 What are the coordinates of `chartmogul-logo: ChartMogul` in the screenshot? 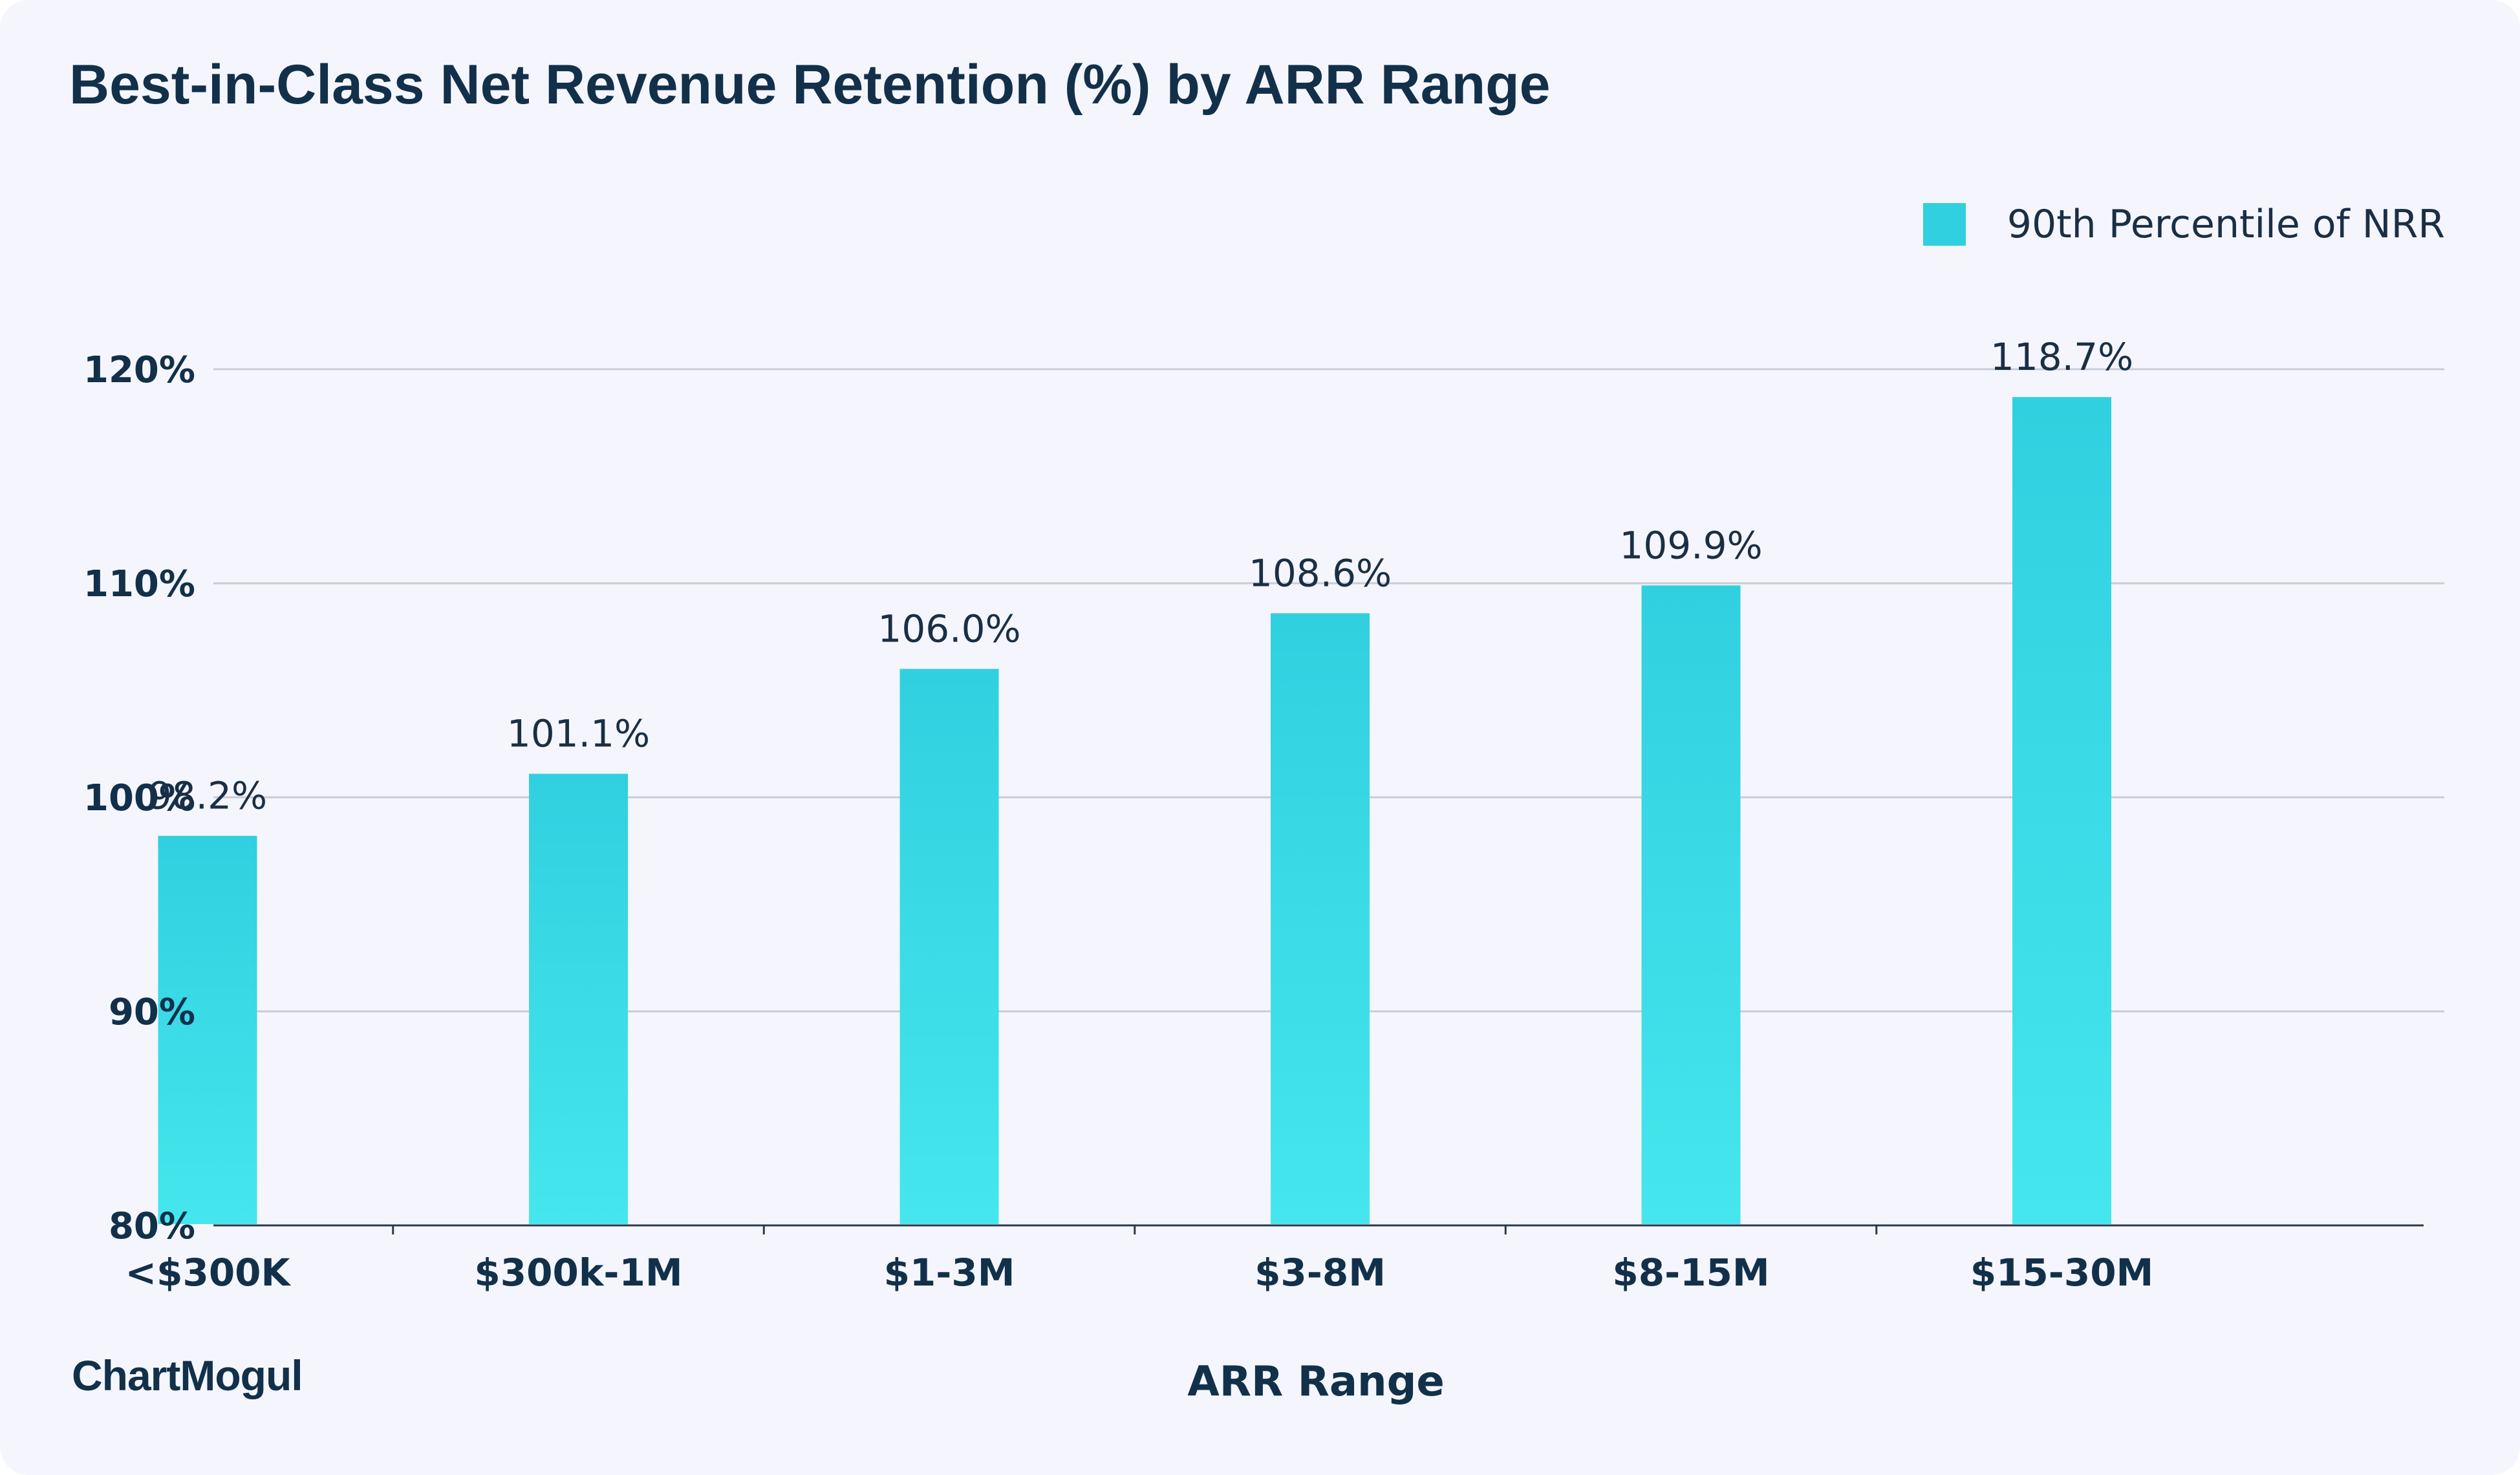 It's located at (187, 1375).